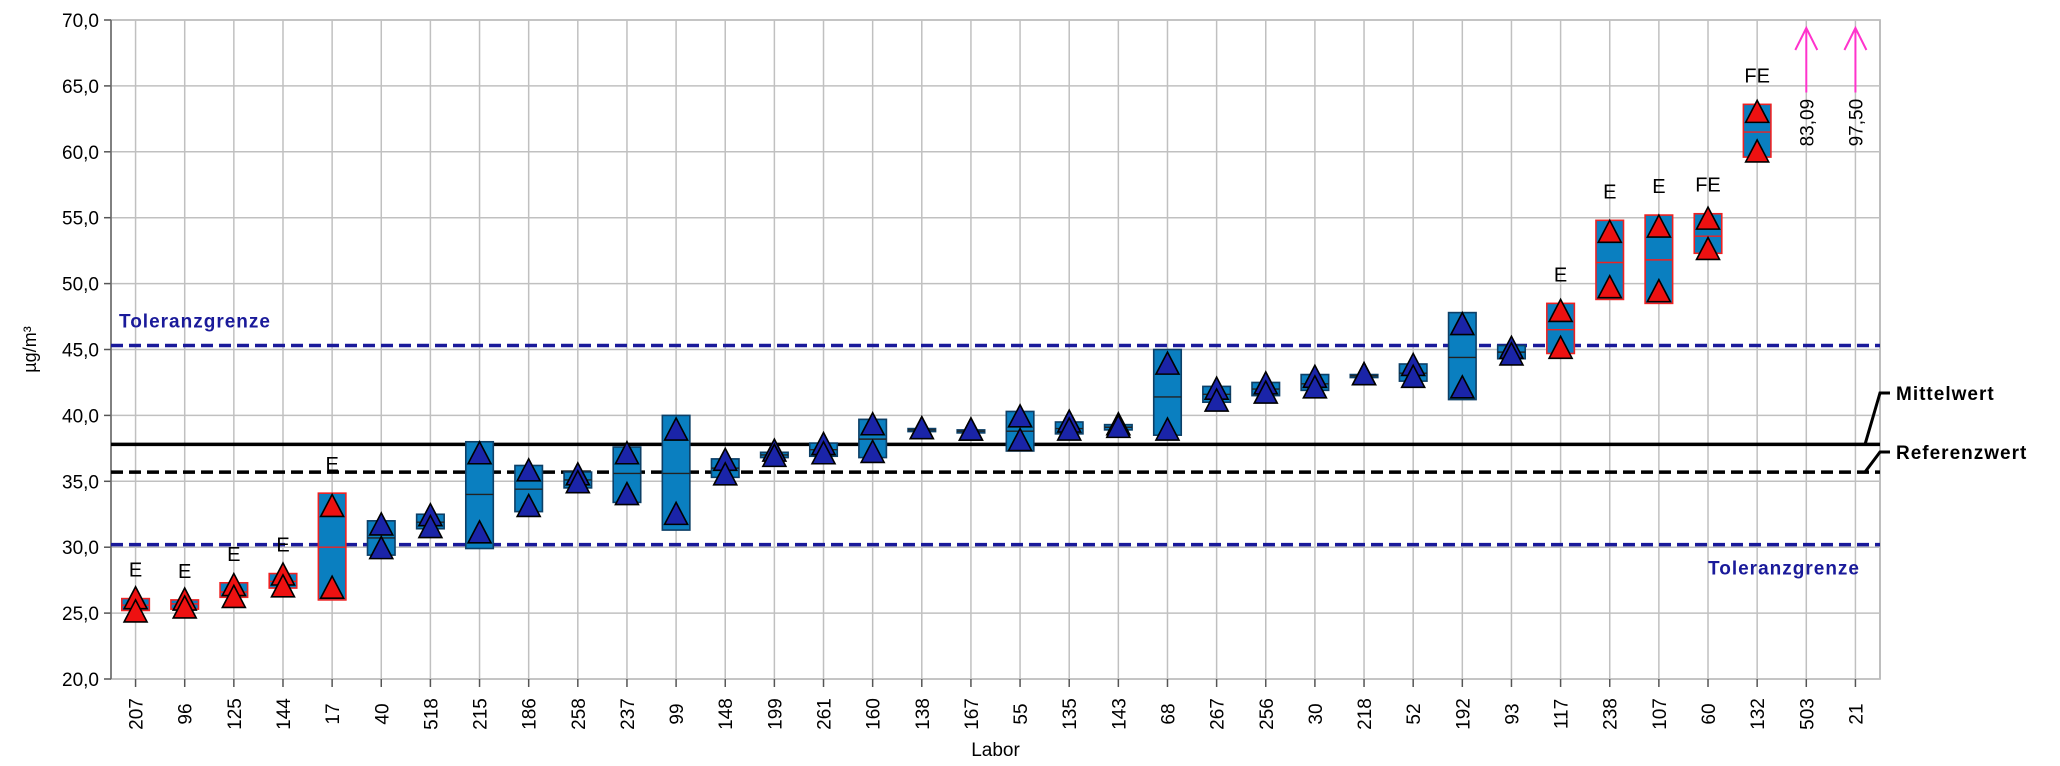 The width and height of the screenshot is (2060, 766). I want to click on x-tick-label: 52, so click(1414, 713).